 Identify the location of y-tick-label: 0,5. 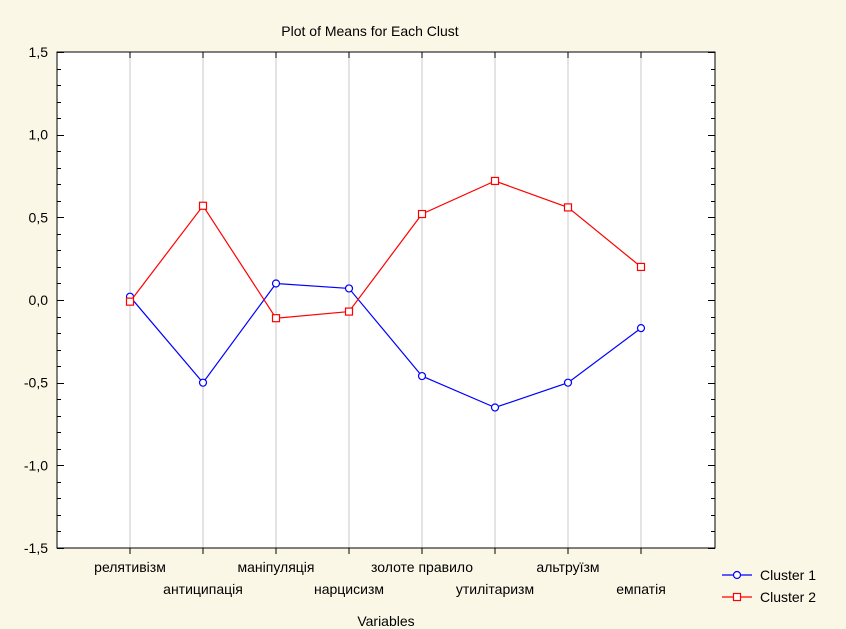
(39, 217).